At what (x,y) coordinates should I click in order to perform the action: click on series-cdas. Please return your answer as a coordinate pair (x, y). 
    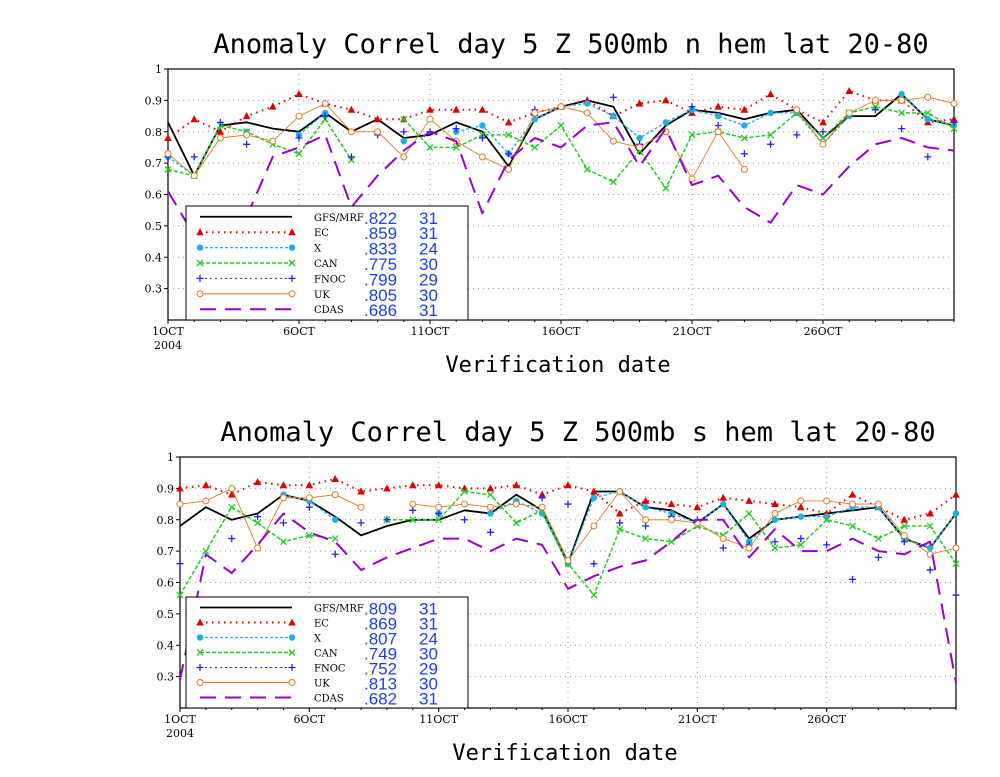
    Looking at the image, I should click on (561, 186).